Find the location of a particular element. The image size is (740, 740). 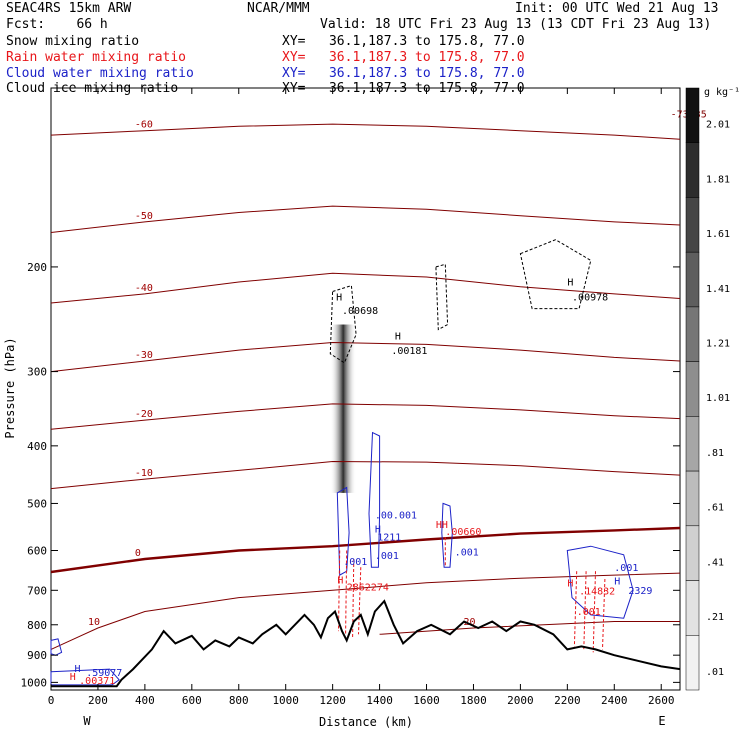

west-label: W is located at coordinates (87, 721).